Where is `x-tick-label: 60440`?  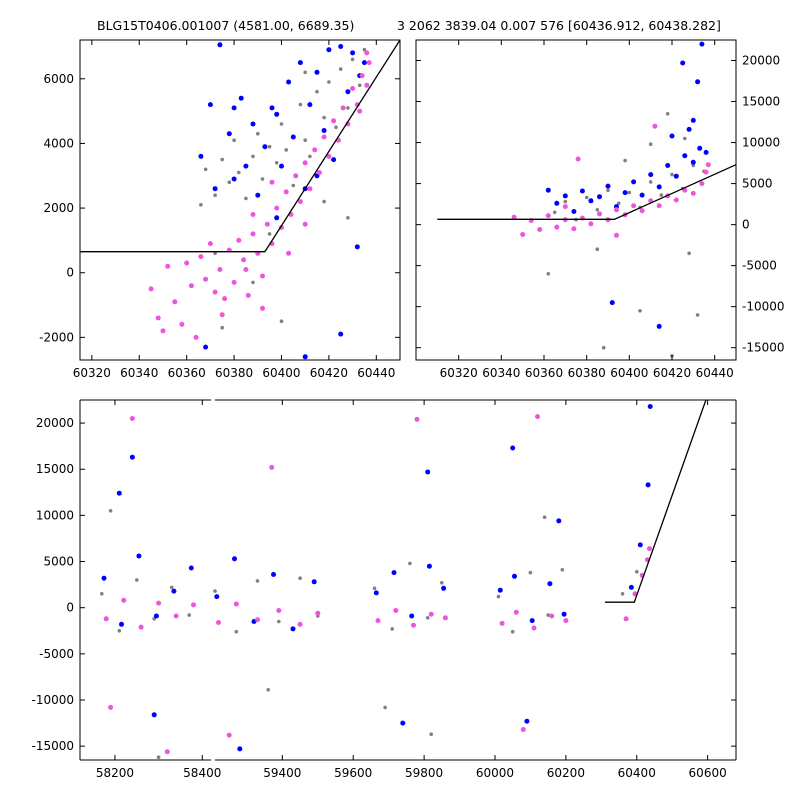 x-tick-label: 60440 is located at coordinates (376, 373).